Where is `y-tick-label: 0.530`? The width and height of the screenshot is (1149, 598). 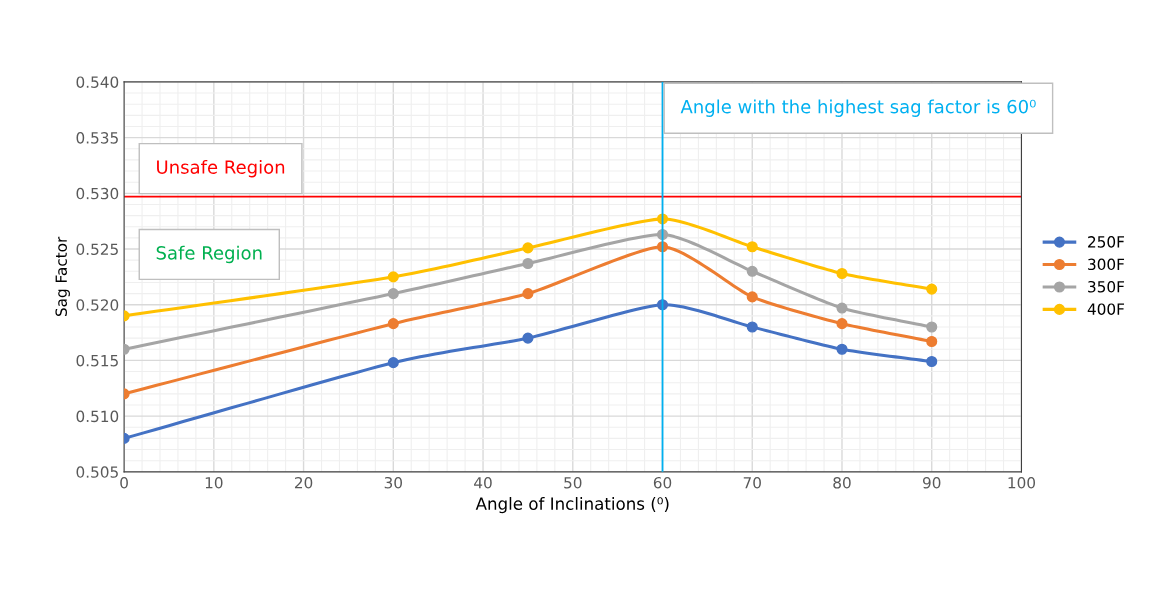 y-tick-label: 0.530 is located at coordinates (97, 193).